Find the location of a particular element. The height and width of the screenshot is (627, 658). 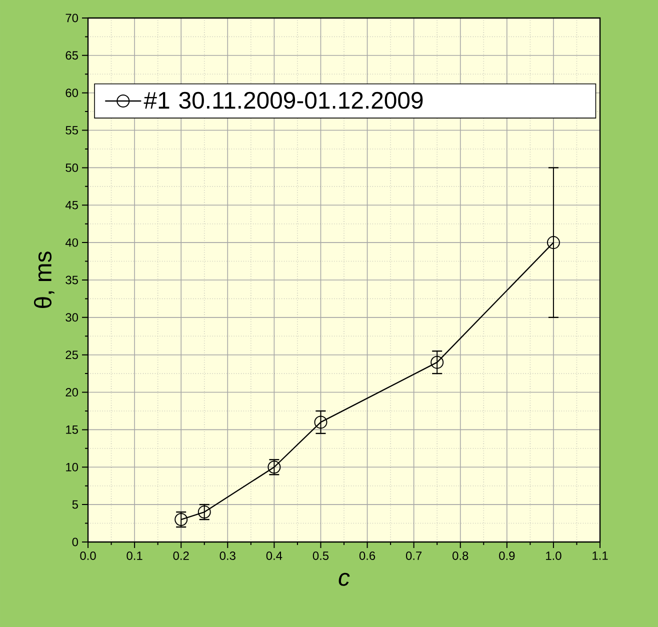

y-tick-label: 60 is located at coordinates (72, 93).